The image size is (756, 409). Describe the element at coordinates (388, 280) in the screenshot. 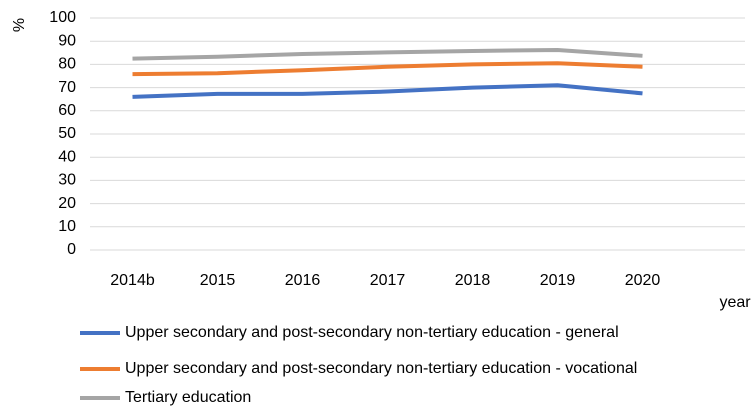

I see `x-tick-label: 2017` at that location.